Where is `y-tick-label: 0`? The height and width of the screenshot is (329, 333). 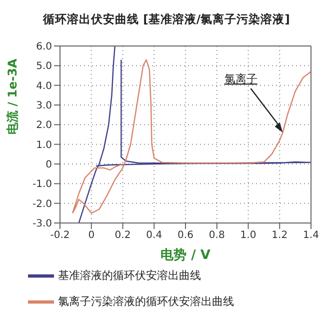 y-tick-label: 0 is located at coordinates (49, 165).